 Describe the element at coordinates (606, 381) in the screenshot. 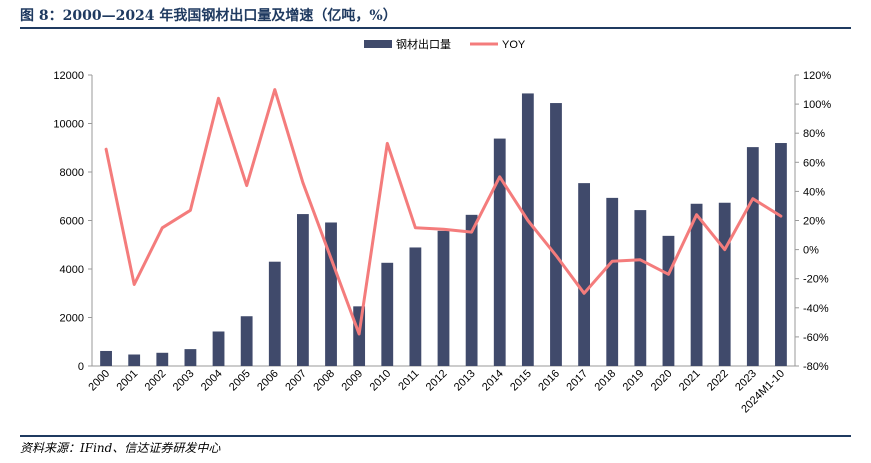

I see `x-tick-label: 2018` at that location.